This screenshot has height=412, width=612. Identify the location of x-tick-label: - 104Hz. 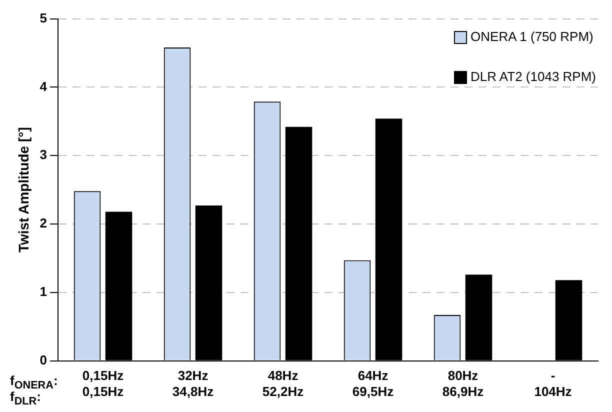
(553, 383).